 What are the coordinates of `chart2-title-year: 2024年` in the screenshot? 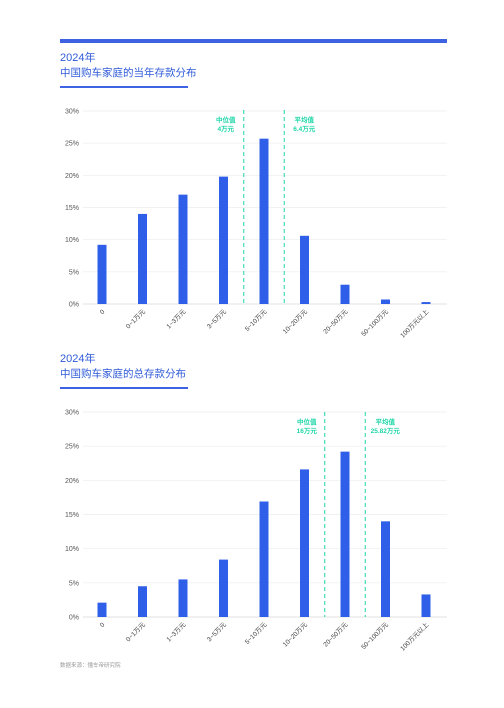 It's located at (78, 359).